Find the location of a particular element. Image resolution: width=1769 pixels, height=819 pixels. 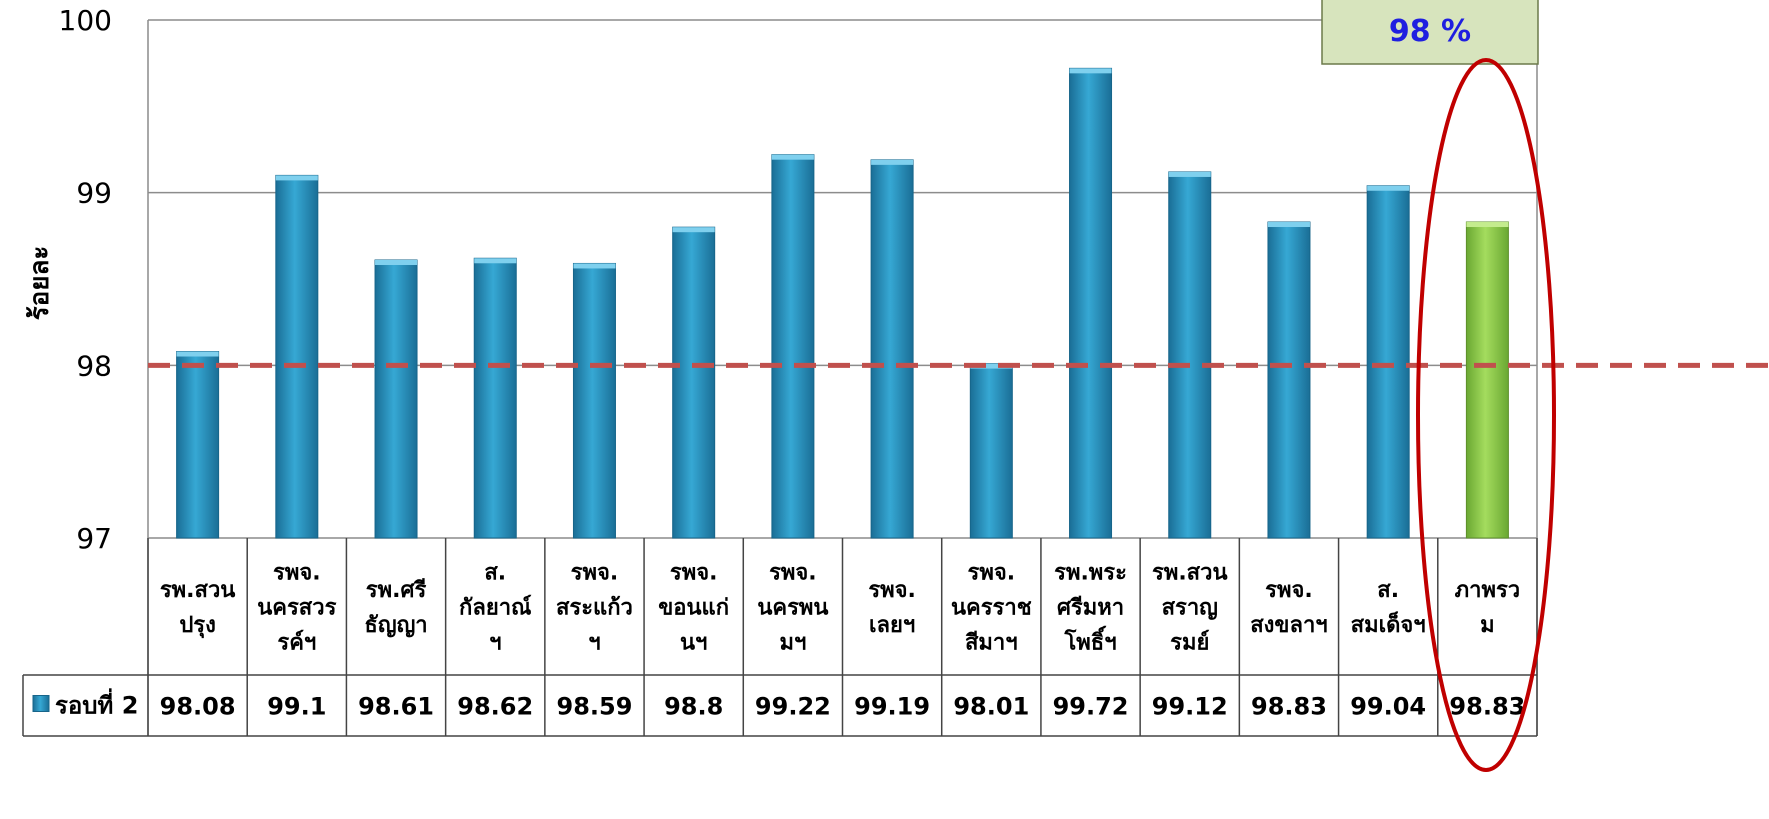

data-label: 99.19 is located at coordinates (892, 707).